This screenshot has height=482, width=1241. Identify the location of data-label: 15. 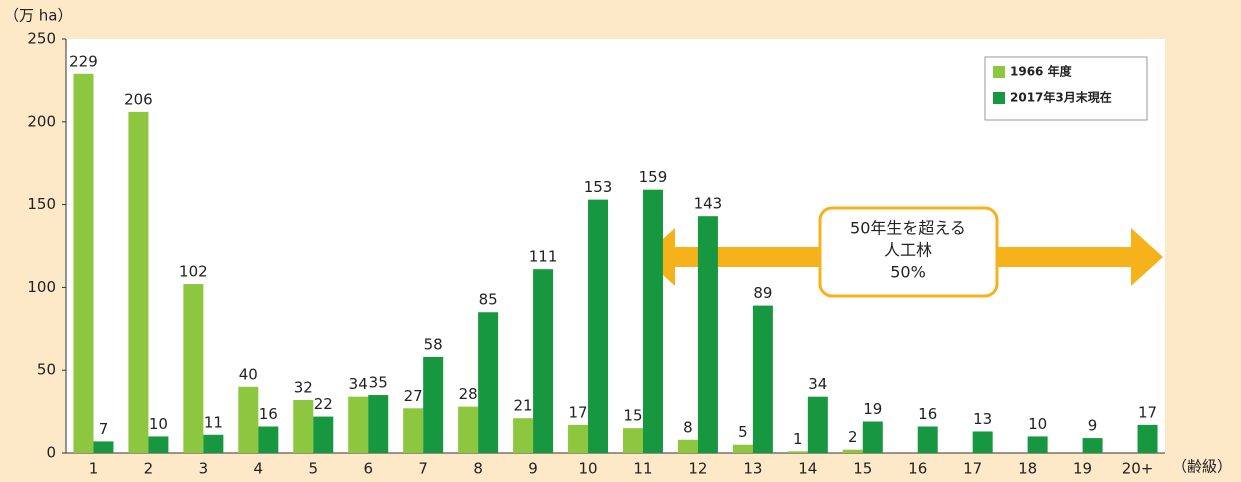
(632, 416).